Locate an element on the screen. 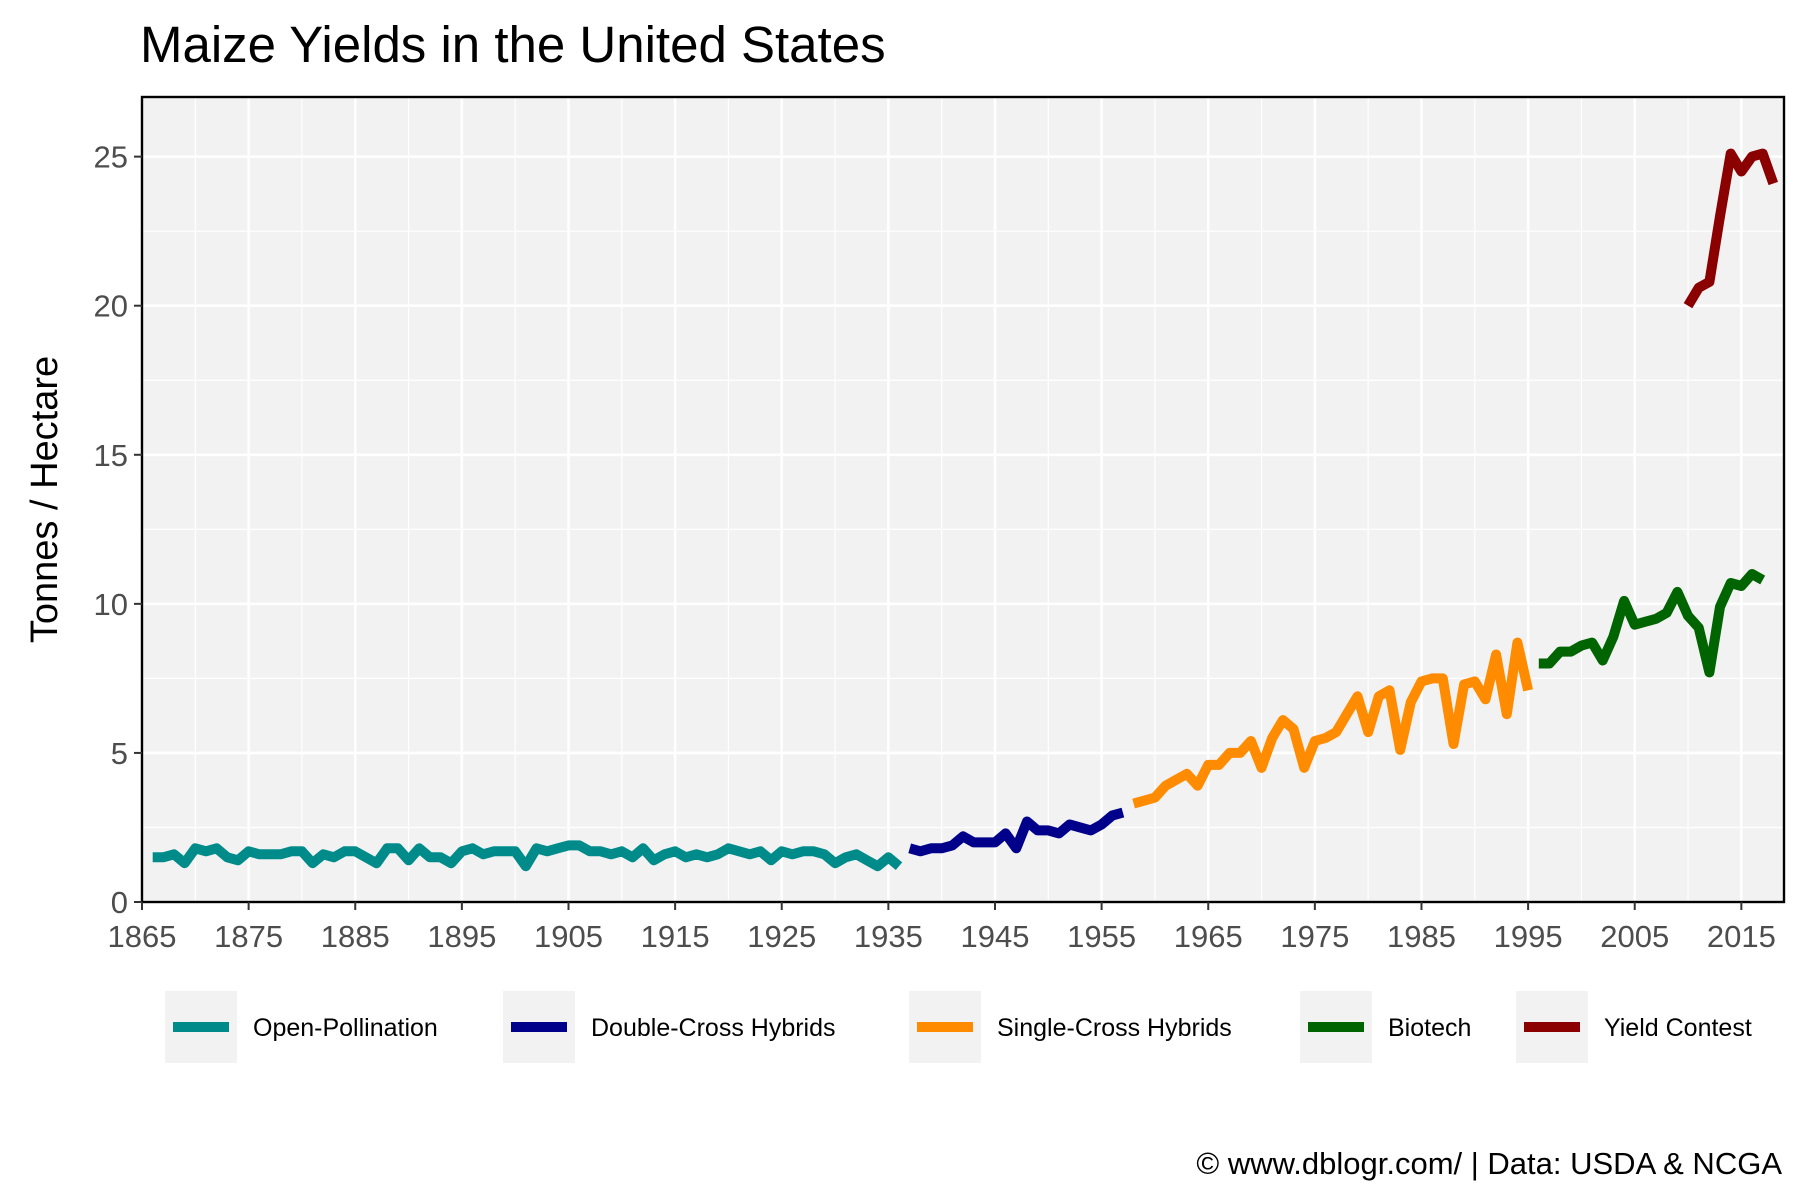 The height and width of the screenshot is (1200, 1800). legend-label: Biotech is located at coordinates (1429, 1028).